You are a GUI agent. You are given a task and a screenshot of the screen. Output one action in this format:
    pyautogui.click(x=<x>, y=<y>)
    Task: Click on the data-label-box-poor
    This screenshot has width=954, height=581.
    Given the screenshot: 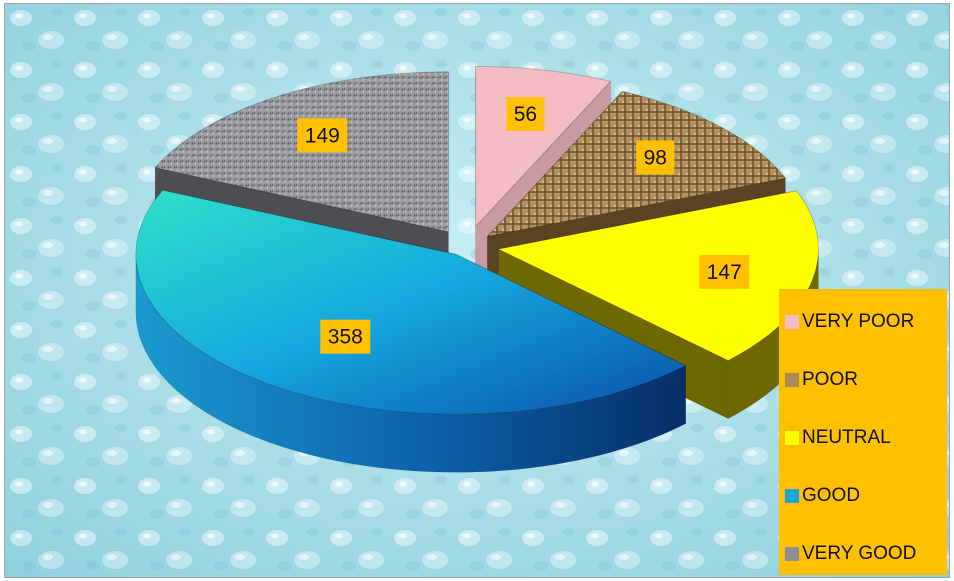 What is the action you would take?
    pyautogui.click(x=655, y=157)
    